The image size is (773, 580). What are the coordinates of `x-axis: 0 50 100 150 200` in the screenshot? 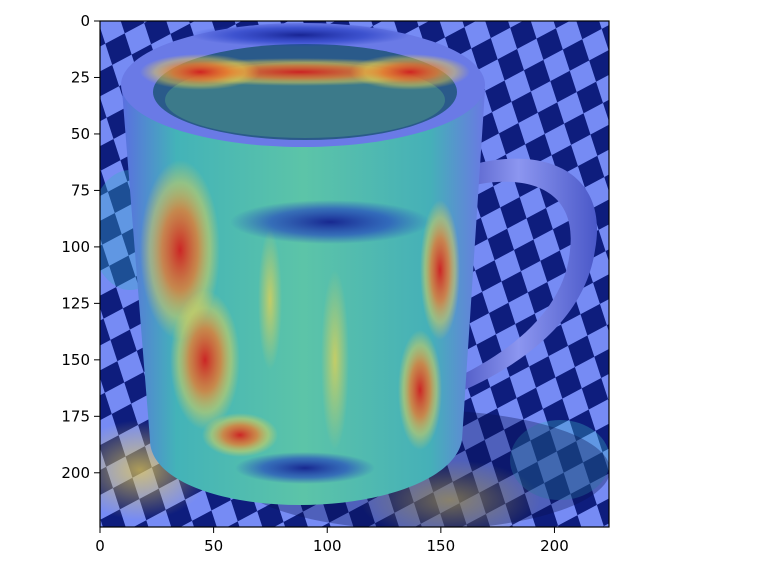 It's located at (332, 541).